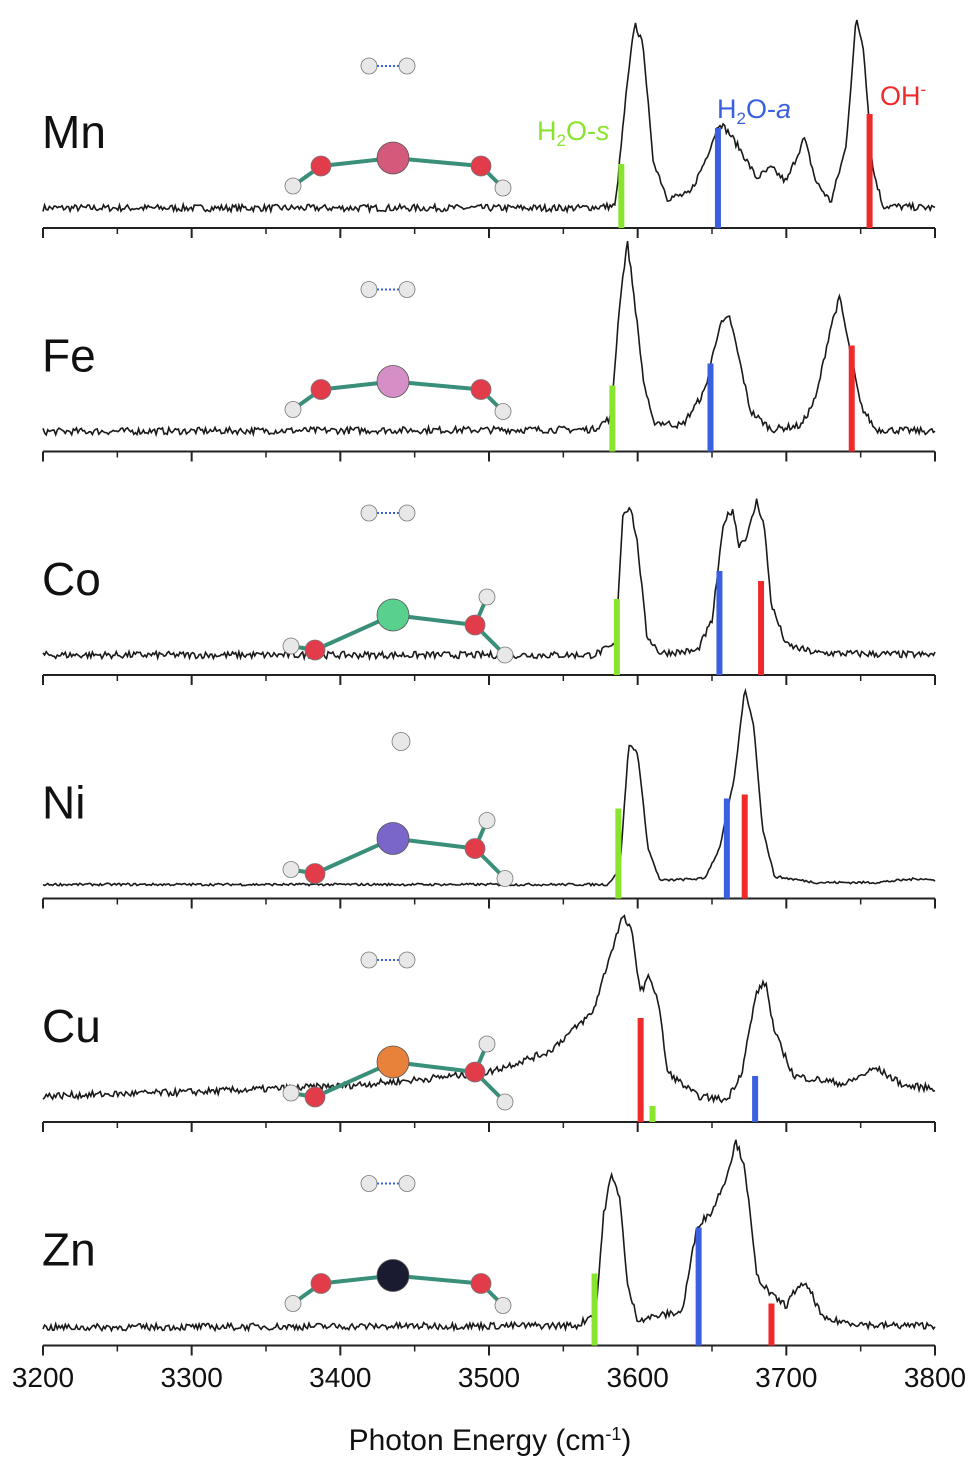 This screenshot has width=980, height=1463. Describe the element at coordinates (74, 132) in the screenshot. I see `panel-label: Mn` at that location.